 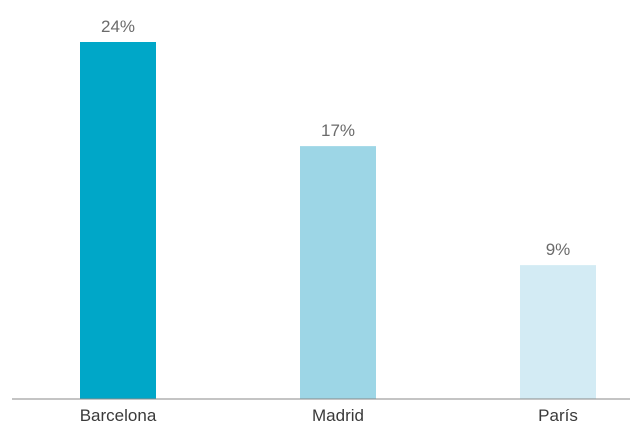 What do you see at coordinates (558, 249) in the screenshot?
I see `value-label: 9%` at bounding box center [558, 249].